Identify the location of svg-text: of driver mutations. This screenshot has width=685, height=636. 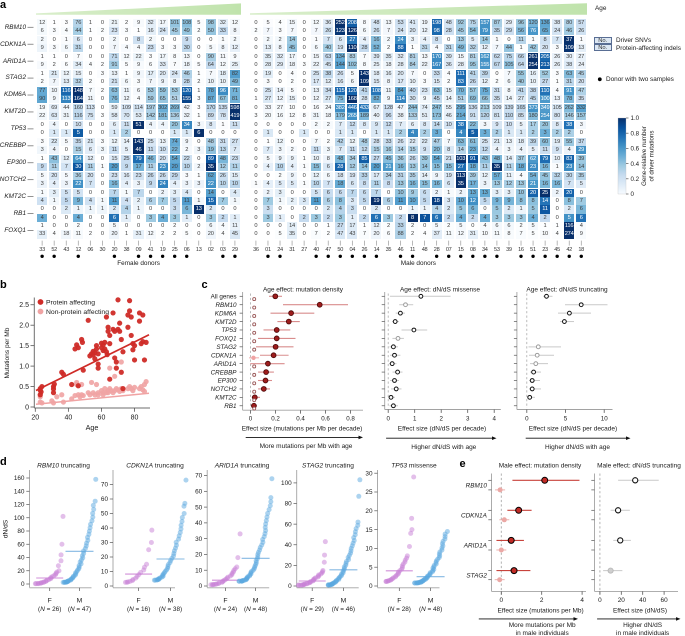
(652, 156).